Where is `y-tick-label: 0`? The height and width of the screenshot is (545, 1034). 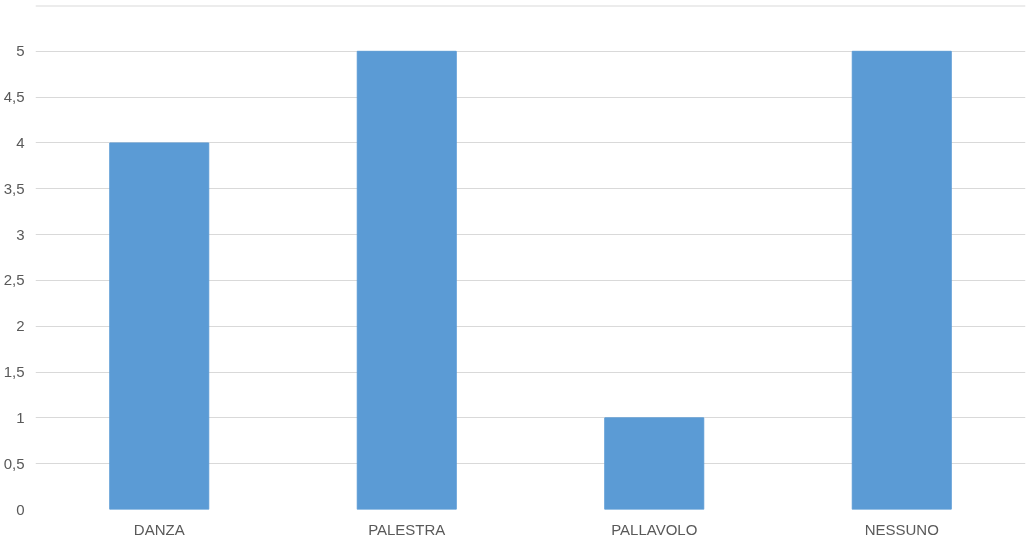 y-tick-label: 0 is located at coordinates (20, 509).